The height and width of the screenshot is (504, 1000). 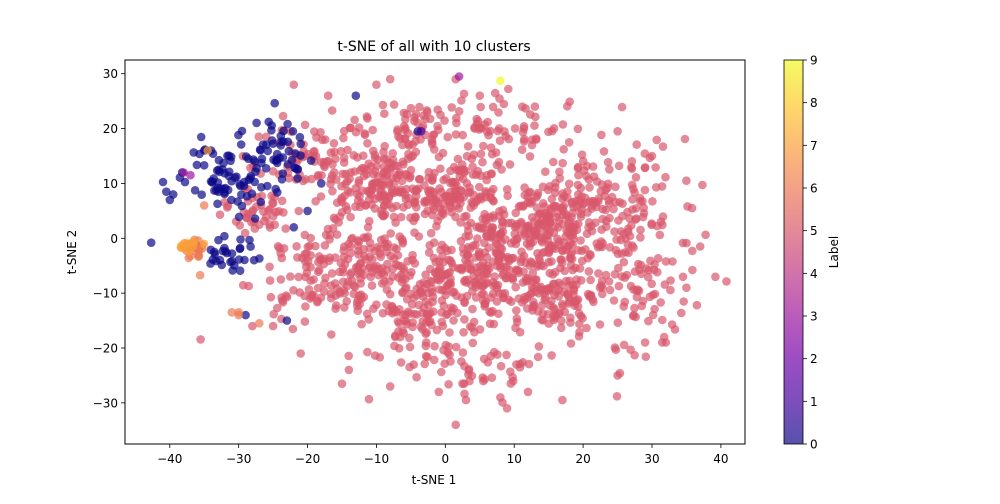 I want to click on colorbar-tick-label: 1, so click(x=814, y=402).